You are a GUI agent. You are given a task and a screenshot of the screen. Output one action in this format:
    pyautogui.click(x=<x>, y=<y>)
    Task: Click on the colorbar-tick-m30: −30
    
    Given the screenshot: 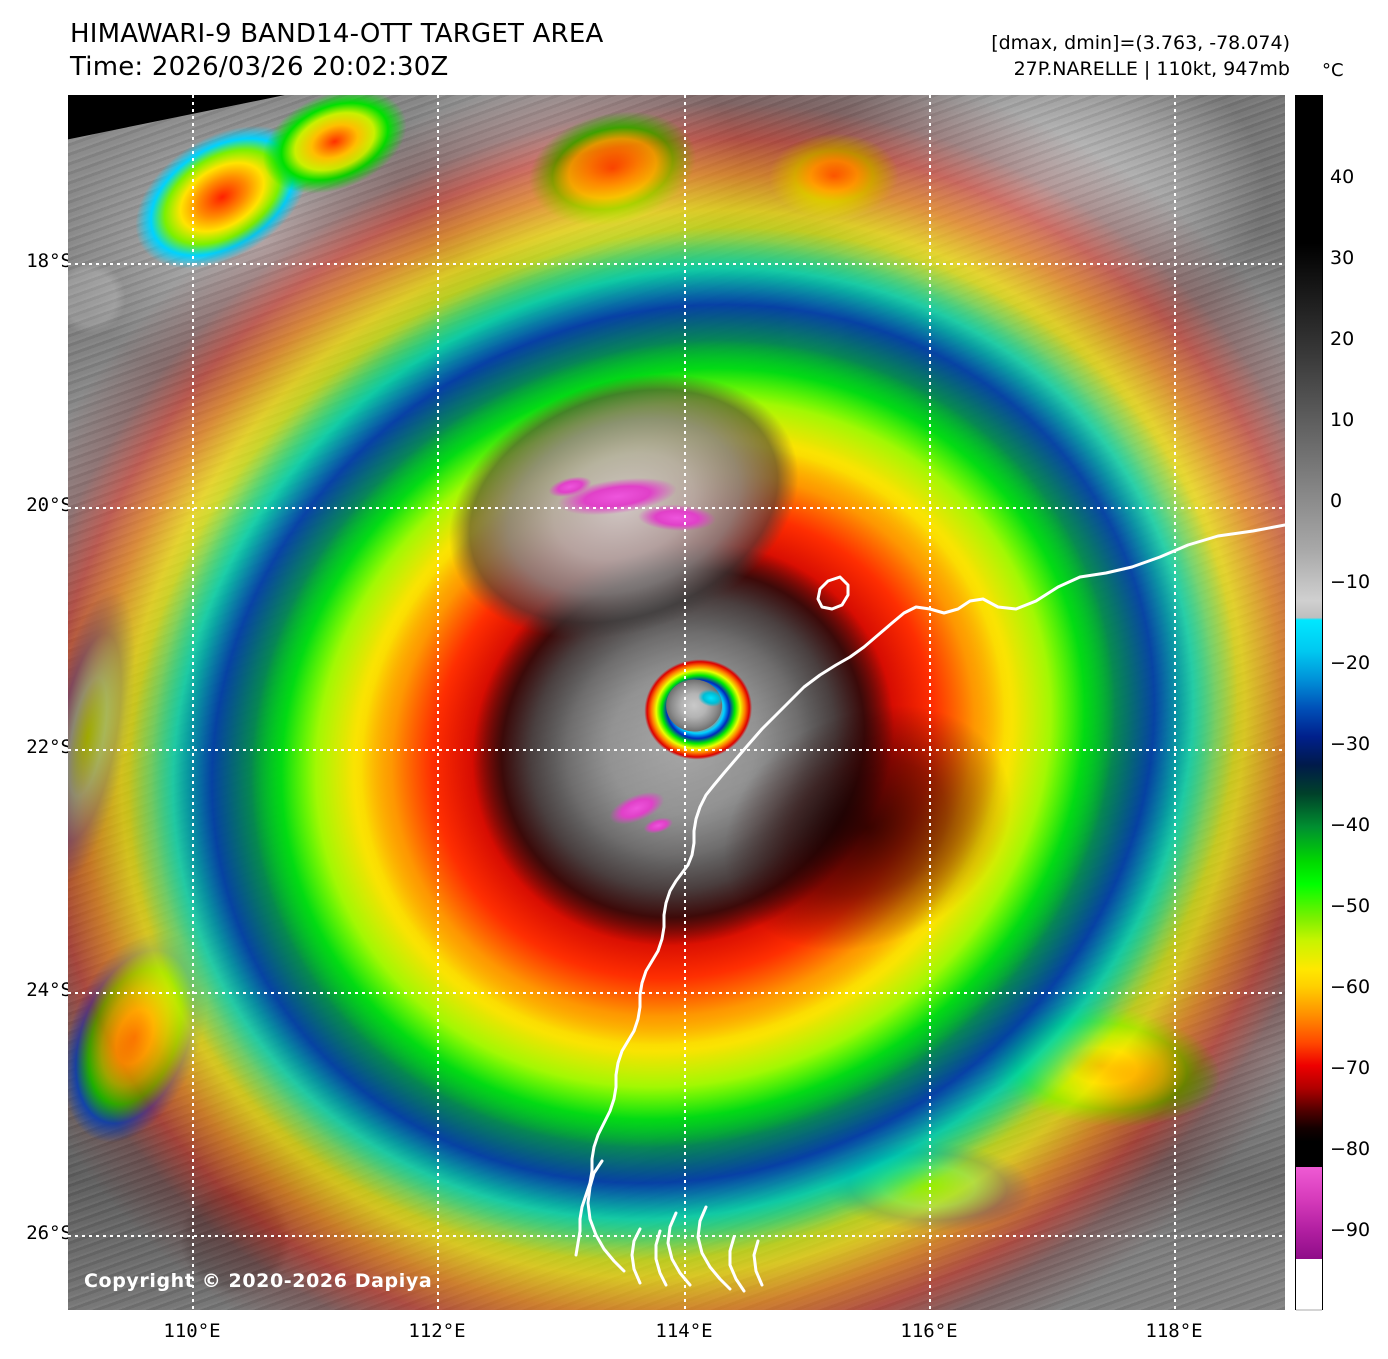 What is the action you would take?
    pyautogui.click(x=1350, y=744)
    